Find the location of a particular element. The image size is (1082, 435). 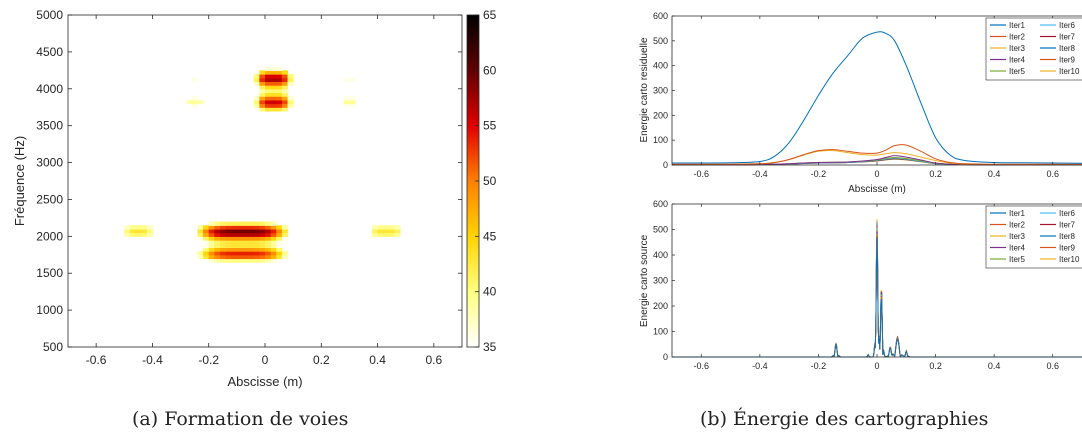

colorbar-tick-label: 55 is located at coordinates (490, 126).